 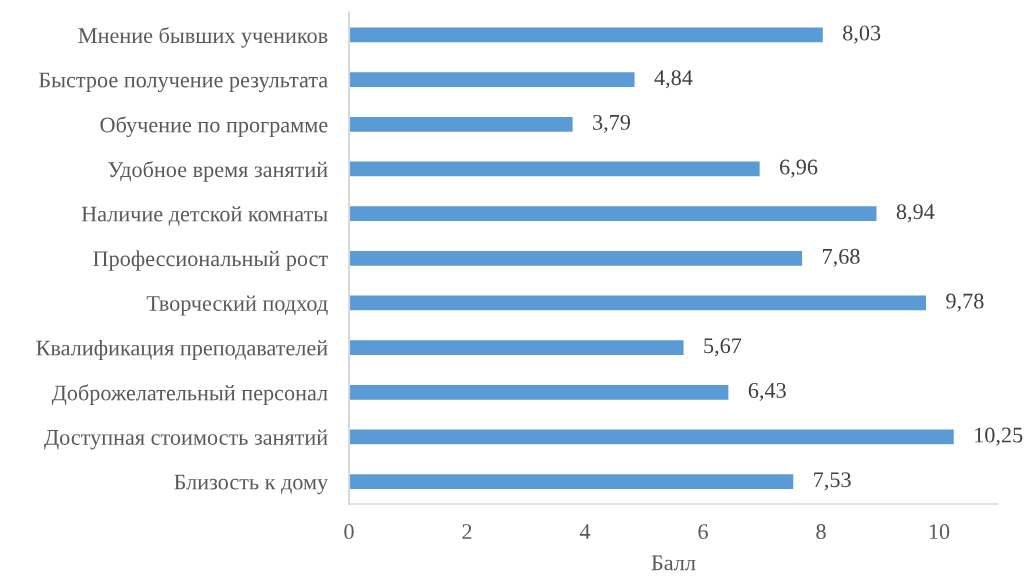 I want to click on y-tick-label: Удобное время занятий, so click(x=218, y=171).